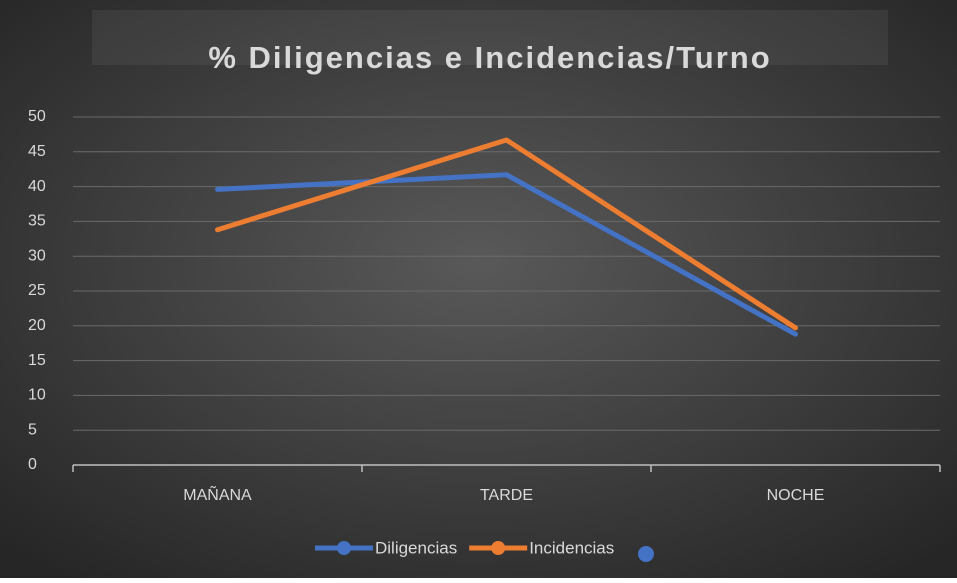 Image resolution: width=957 pixels, height=583 pixels. What do you see at coordinates (37, 221) in the screenshot?
I see `y-tick-label: 35` at bounding box center [37, 221].